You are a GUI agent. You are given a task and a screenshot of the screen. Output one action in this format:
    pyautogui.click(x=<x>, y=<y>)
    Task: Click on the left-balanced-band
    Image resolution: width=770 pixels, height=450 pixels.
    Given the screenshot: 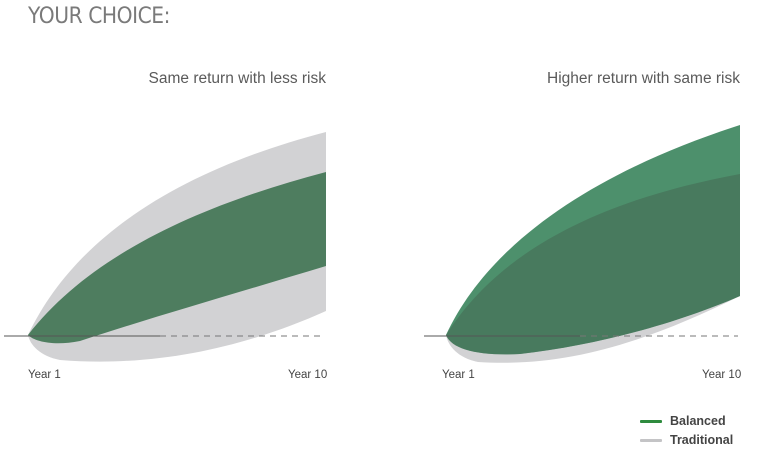 What is the action you would take?
    pyautogui.click(x=177, y=258)
    